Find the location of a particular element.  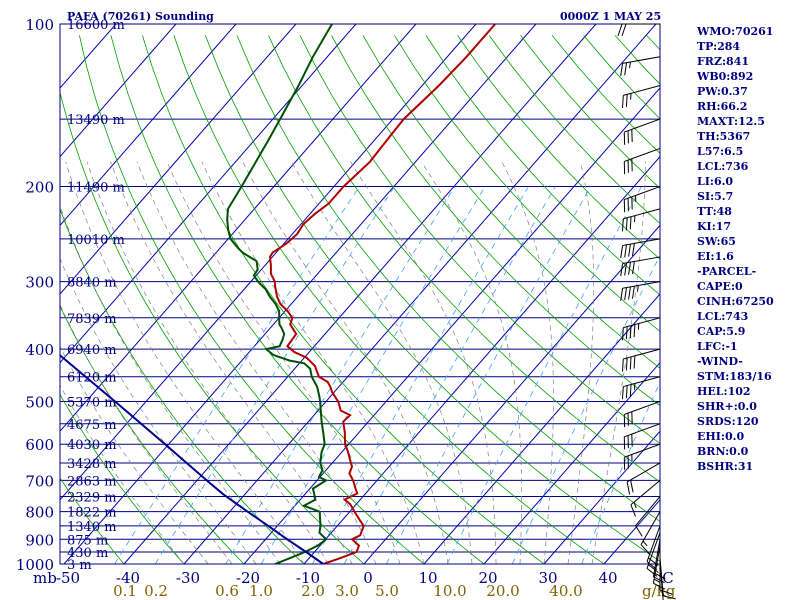

pressure-label: 900 is located at coordinates (39, 540).